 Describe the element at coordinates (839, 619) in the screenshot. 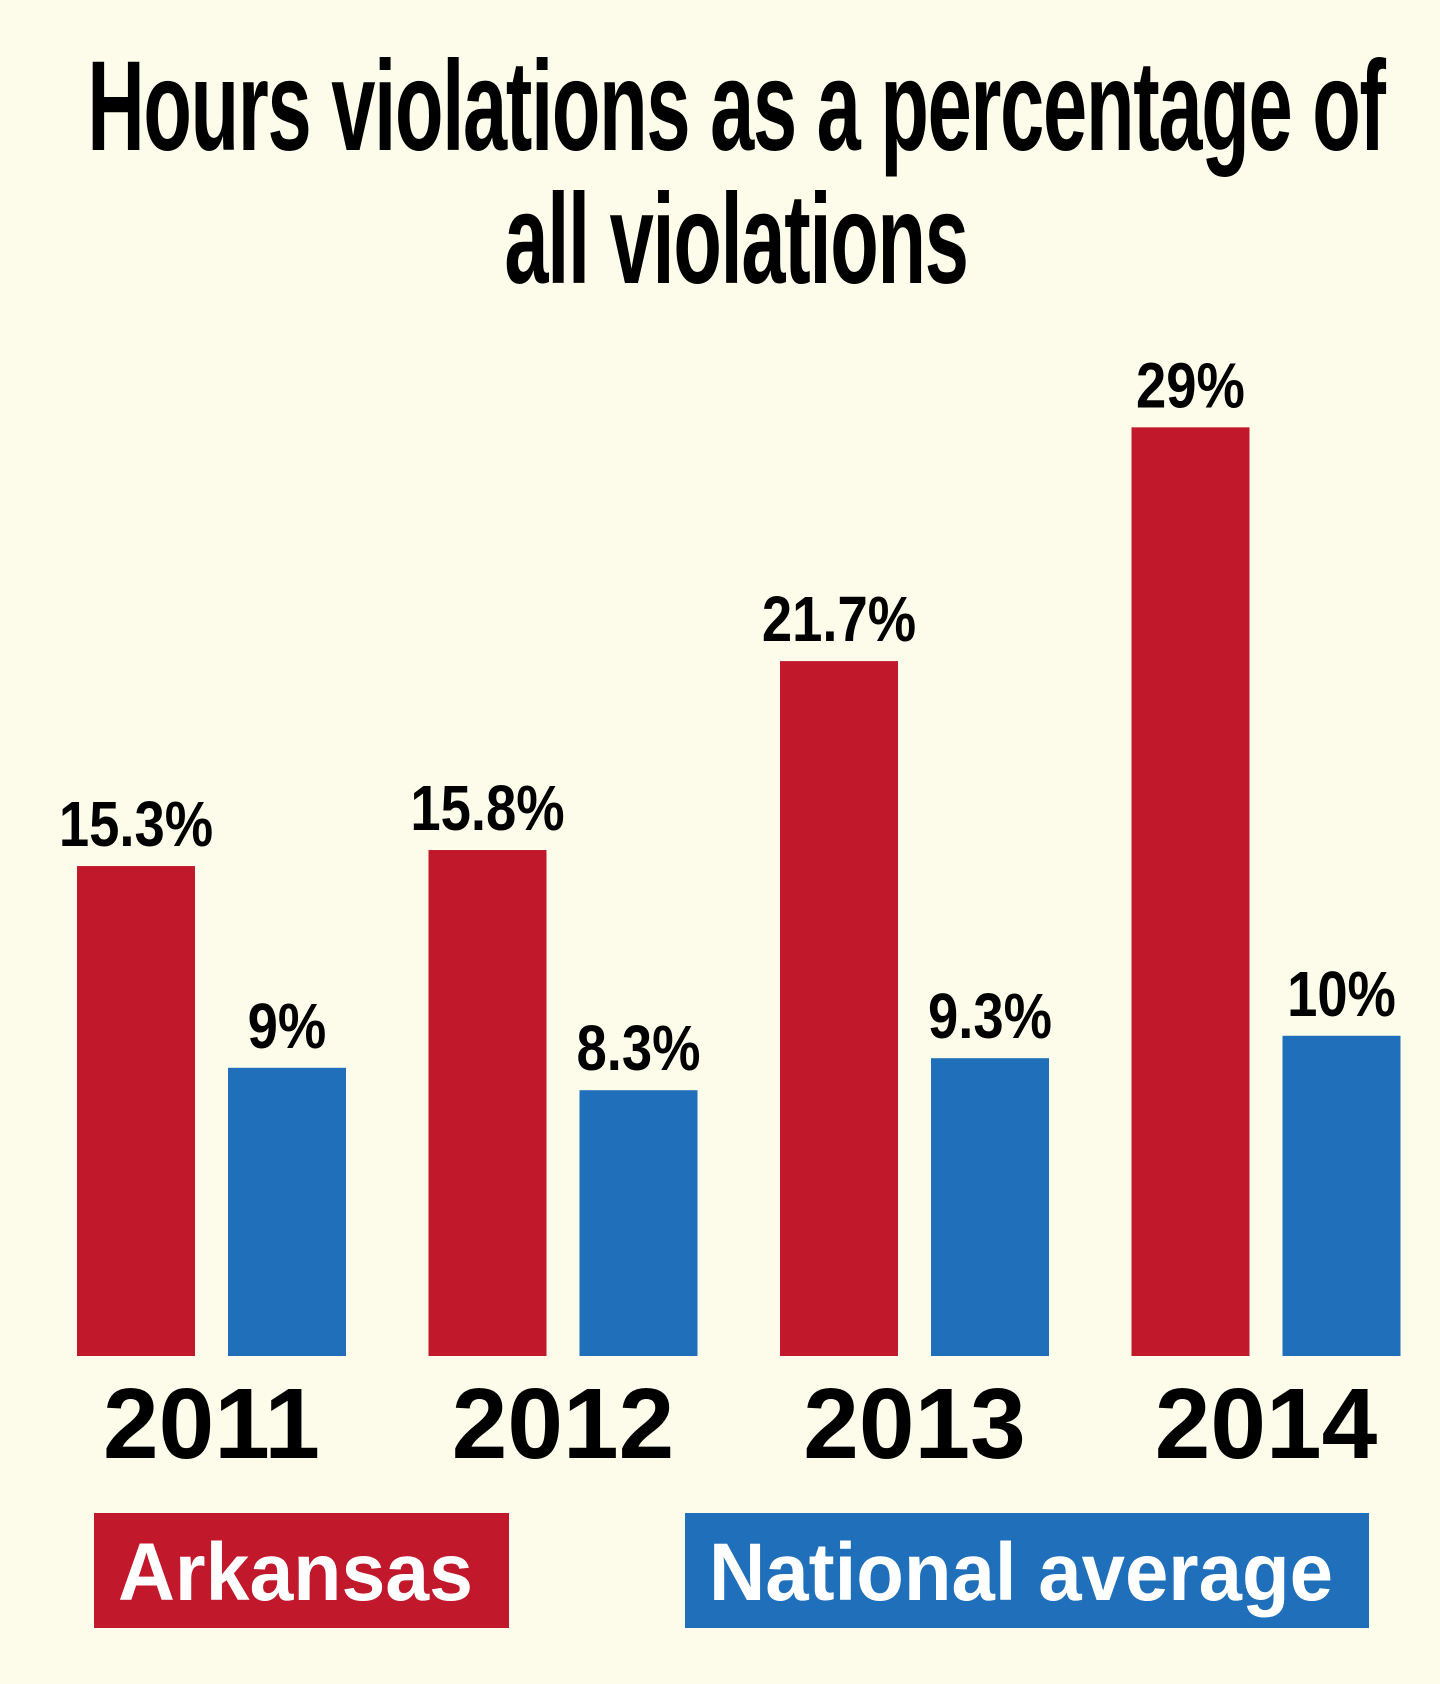

I see `value-label: 21.7%` at that location.